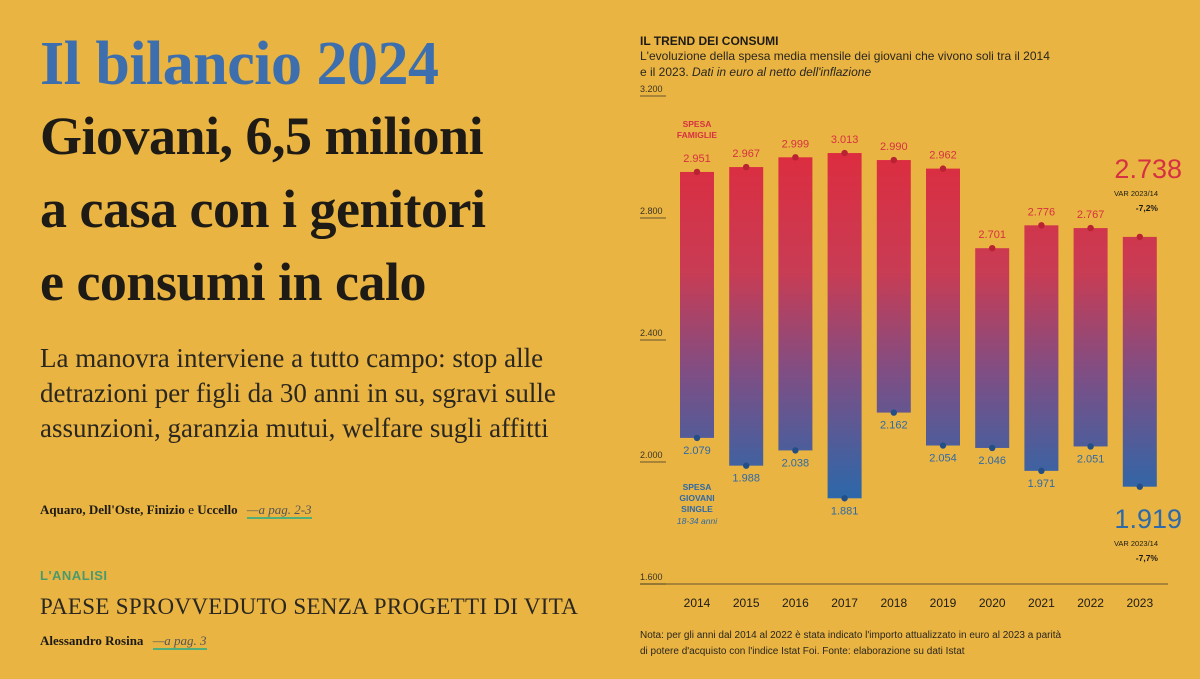 The height and width of the screenshot is (679, 1200). What do you see at coordinates (1147, 558) in the screenshot?
I see `summary-bottom-change: -7,7%` at bounding box center [1147, 558].